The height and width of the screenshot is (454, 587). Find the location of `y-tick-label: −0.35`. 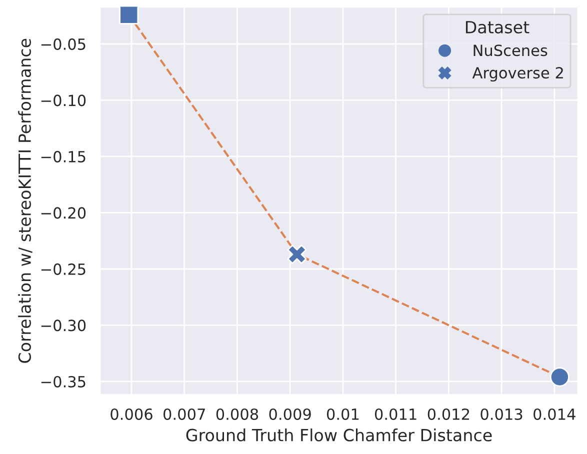

y-tick-label: −0.35 is located at coordinates (63, 382).